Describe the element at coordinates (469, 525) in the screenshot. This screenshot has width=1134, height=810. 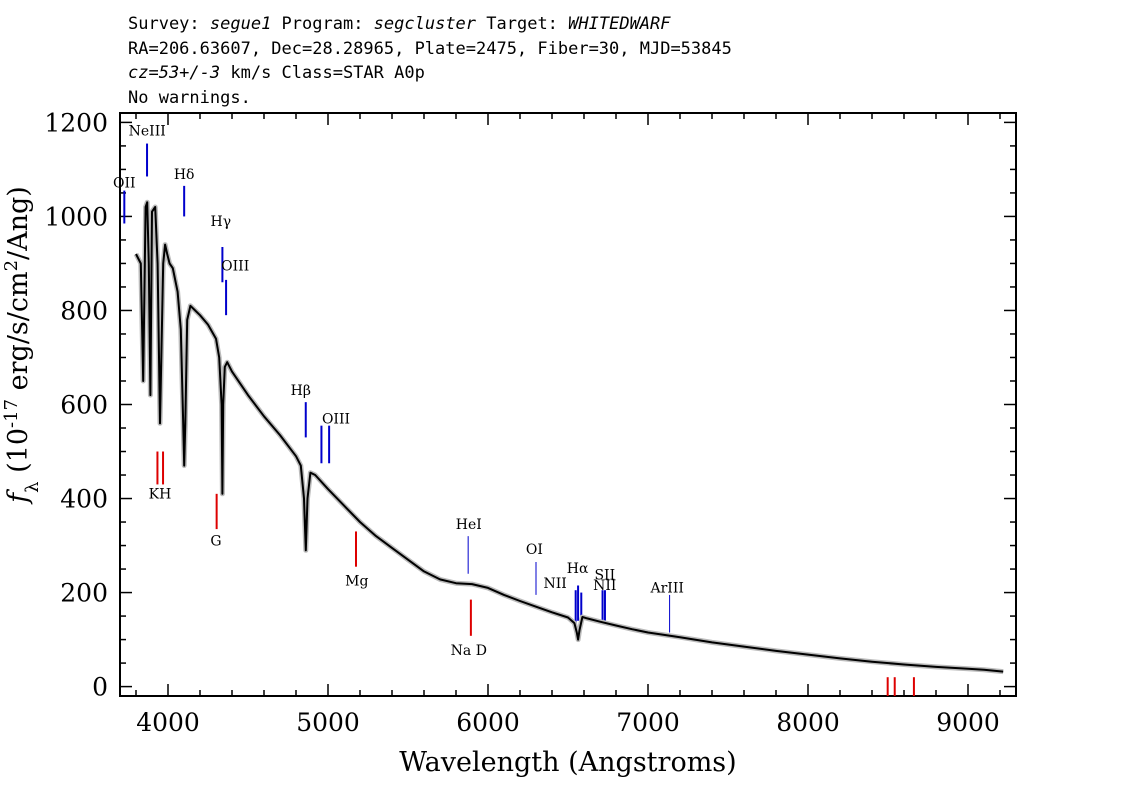
I see `feature-label: HeI` at that location.